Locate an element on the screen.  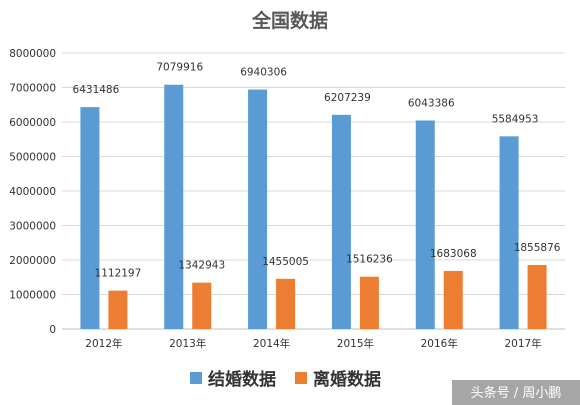
x-axis-categories: 2012年 2013年 2014年 2015年 2016年 2017年 is located at coordinates (313, 343).